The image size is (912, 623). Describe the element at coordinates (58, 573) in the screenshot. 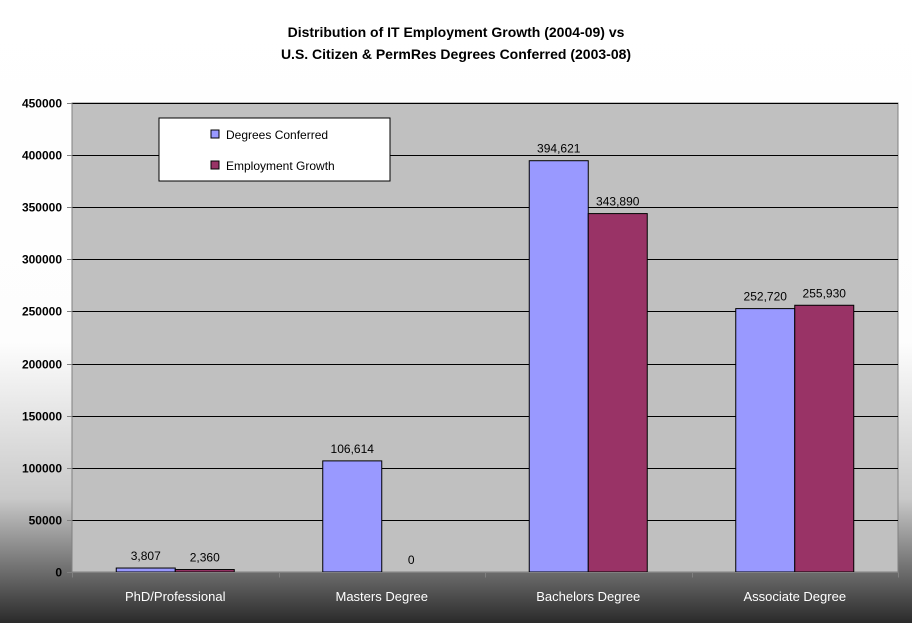

I see `y-tick-label: 0` at that location.